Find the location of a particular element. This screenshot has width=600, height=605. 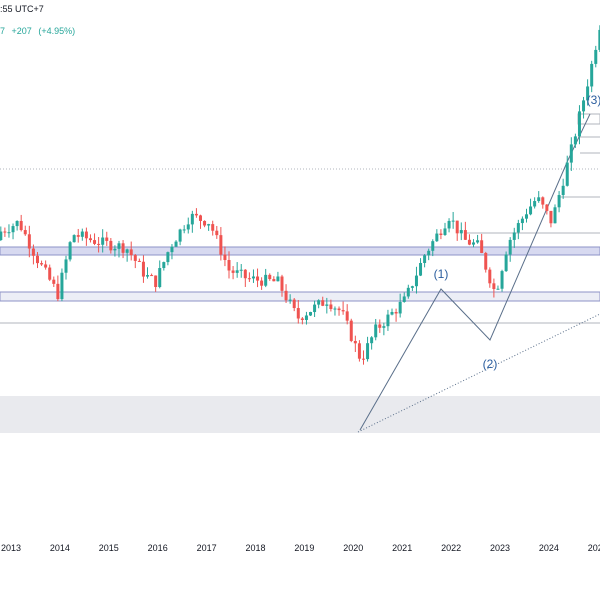

wave-label-3: (3) is located at coordinates (593, 100).